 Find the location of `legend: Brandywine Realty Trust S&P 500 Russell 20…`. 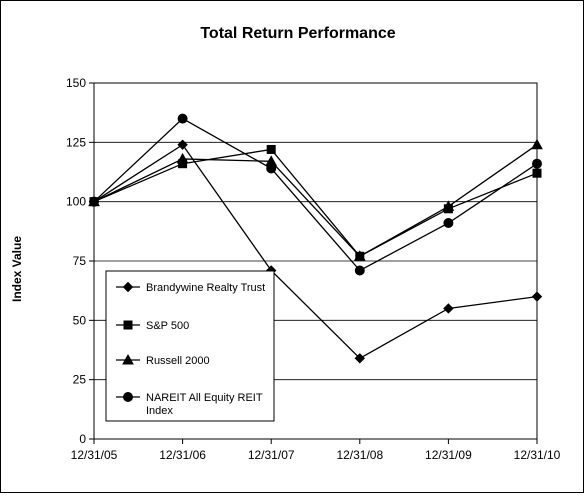

legend: Brandywine Realty Trust S&P 500 Russell 20… is located at coordinates (190, 346).